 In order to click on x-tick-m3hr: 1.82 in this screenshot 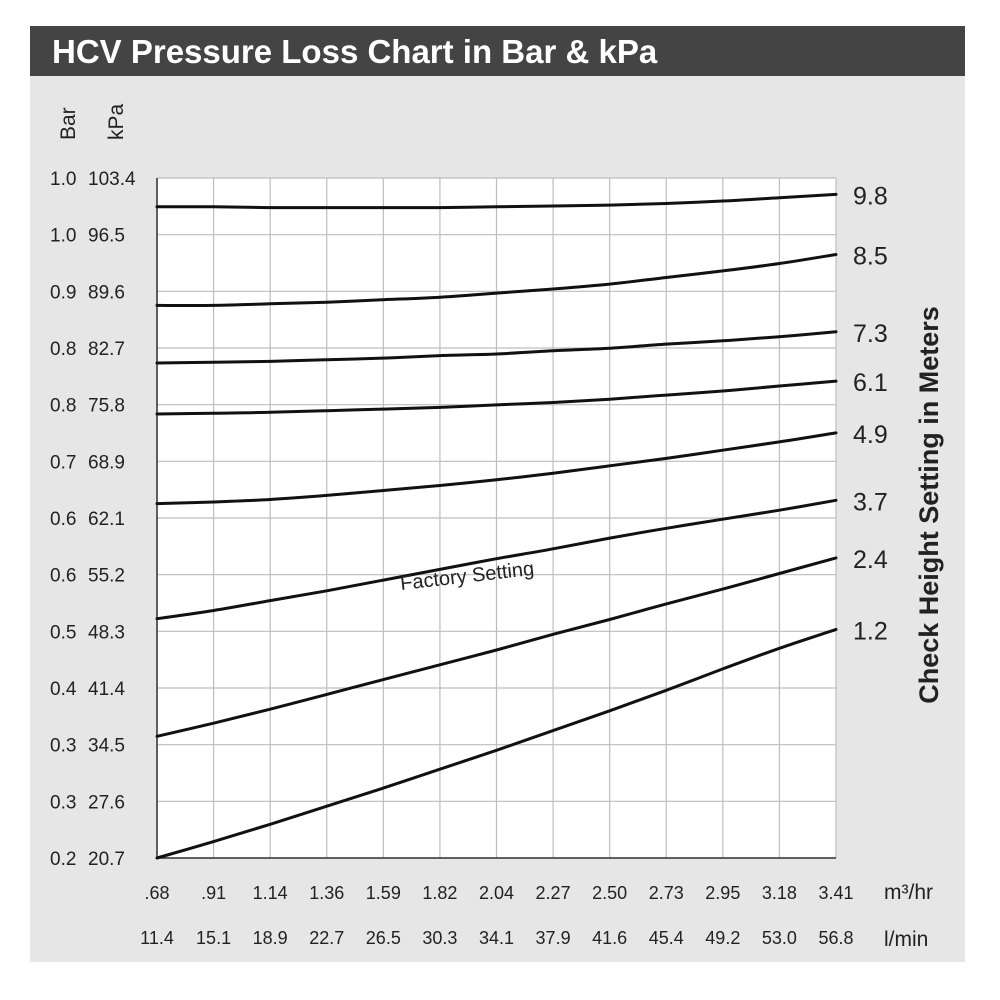, I will do `click(439, 893)`.